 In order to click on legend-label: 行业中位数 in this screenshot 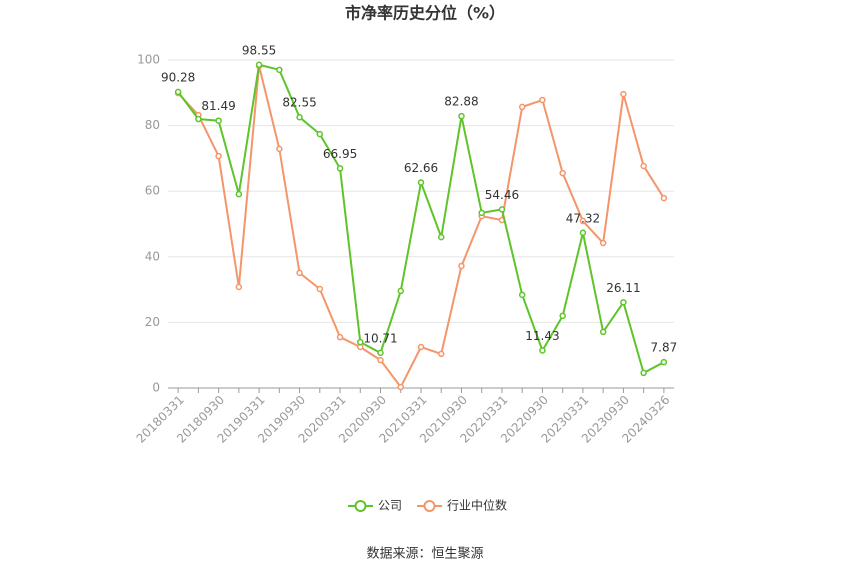, I will do `click(477, 505)`.